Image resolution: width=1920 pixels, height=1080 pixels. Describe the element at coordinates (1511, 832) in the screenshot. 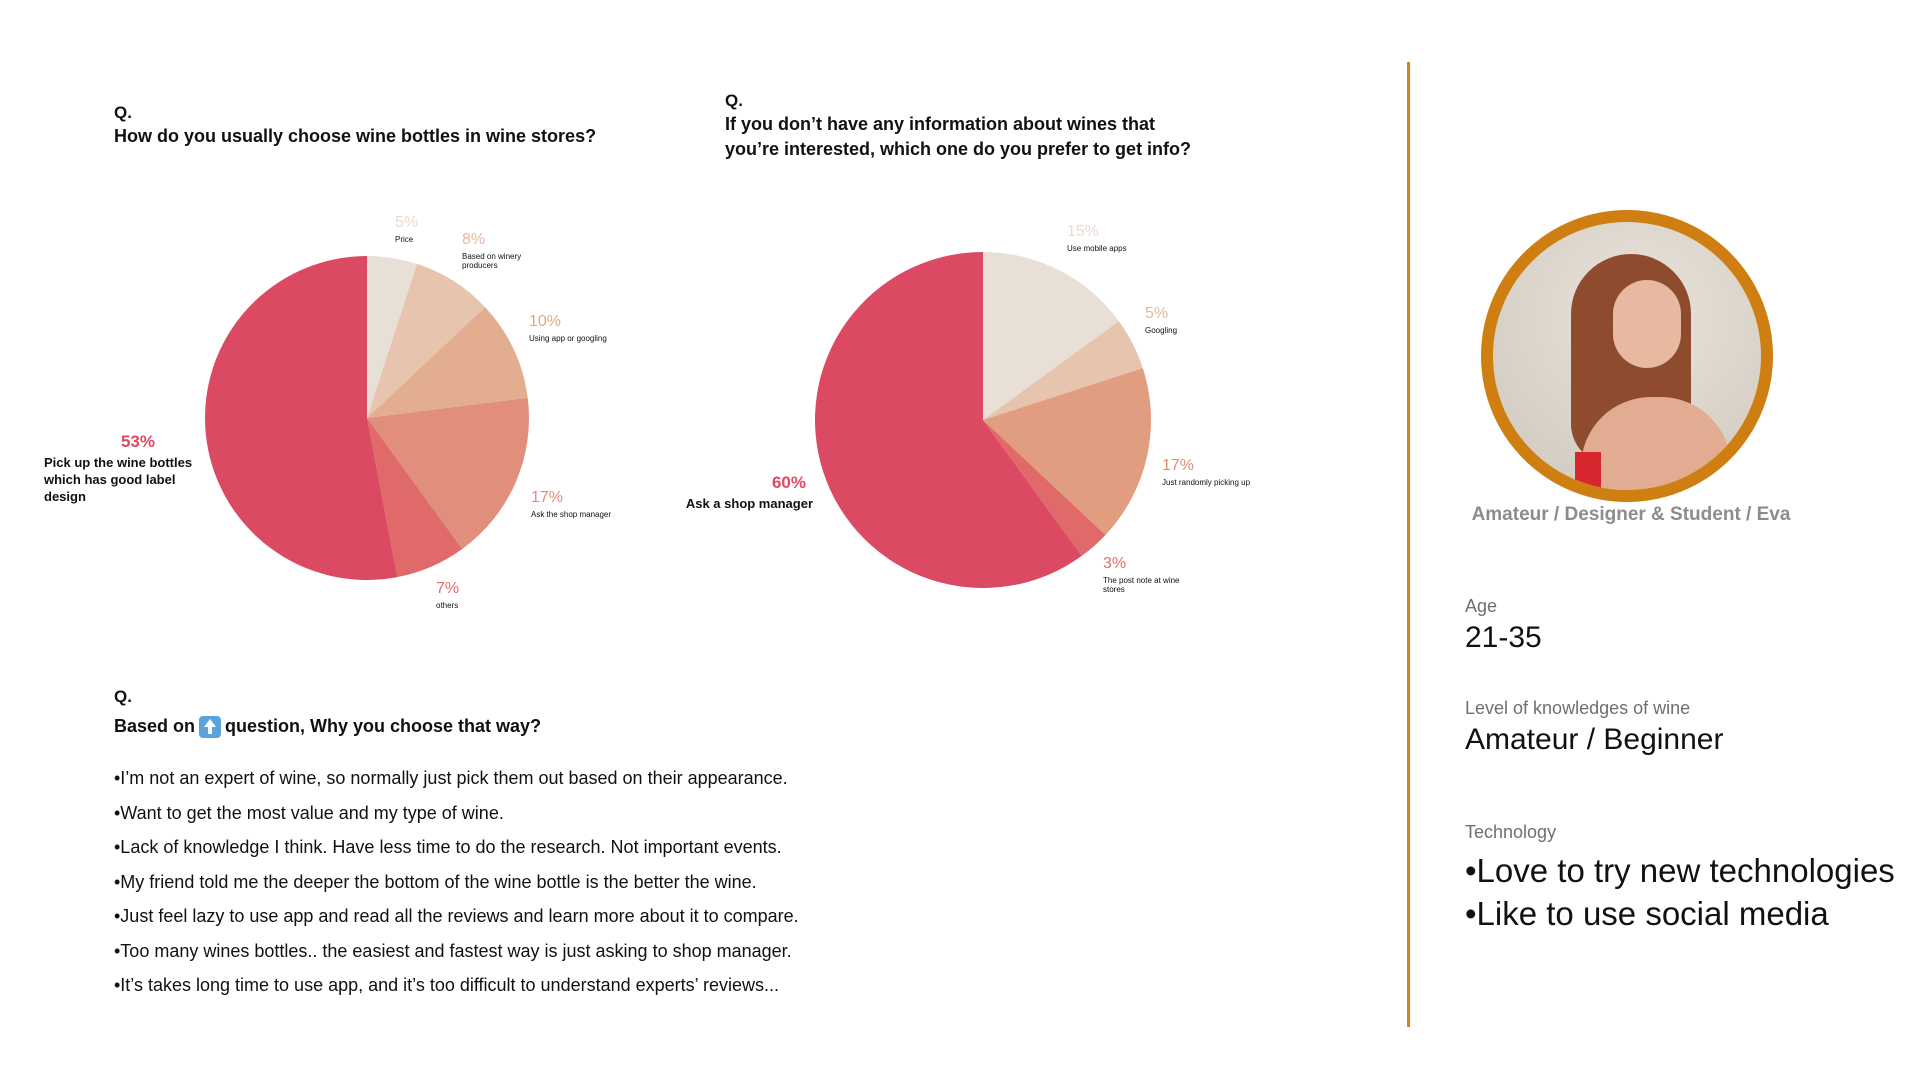

I see `technology-label: Technology` at that location.